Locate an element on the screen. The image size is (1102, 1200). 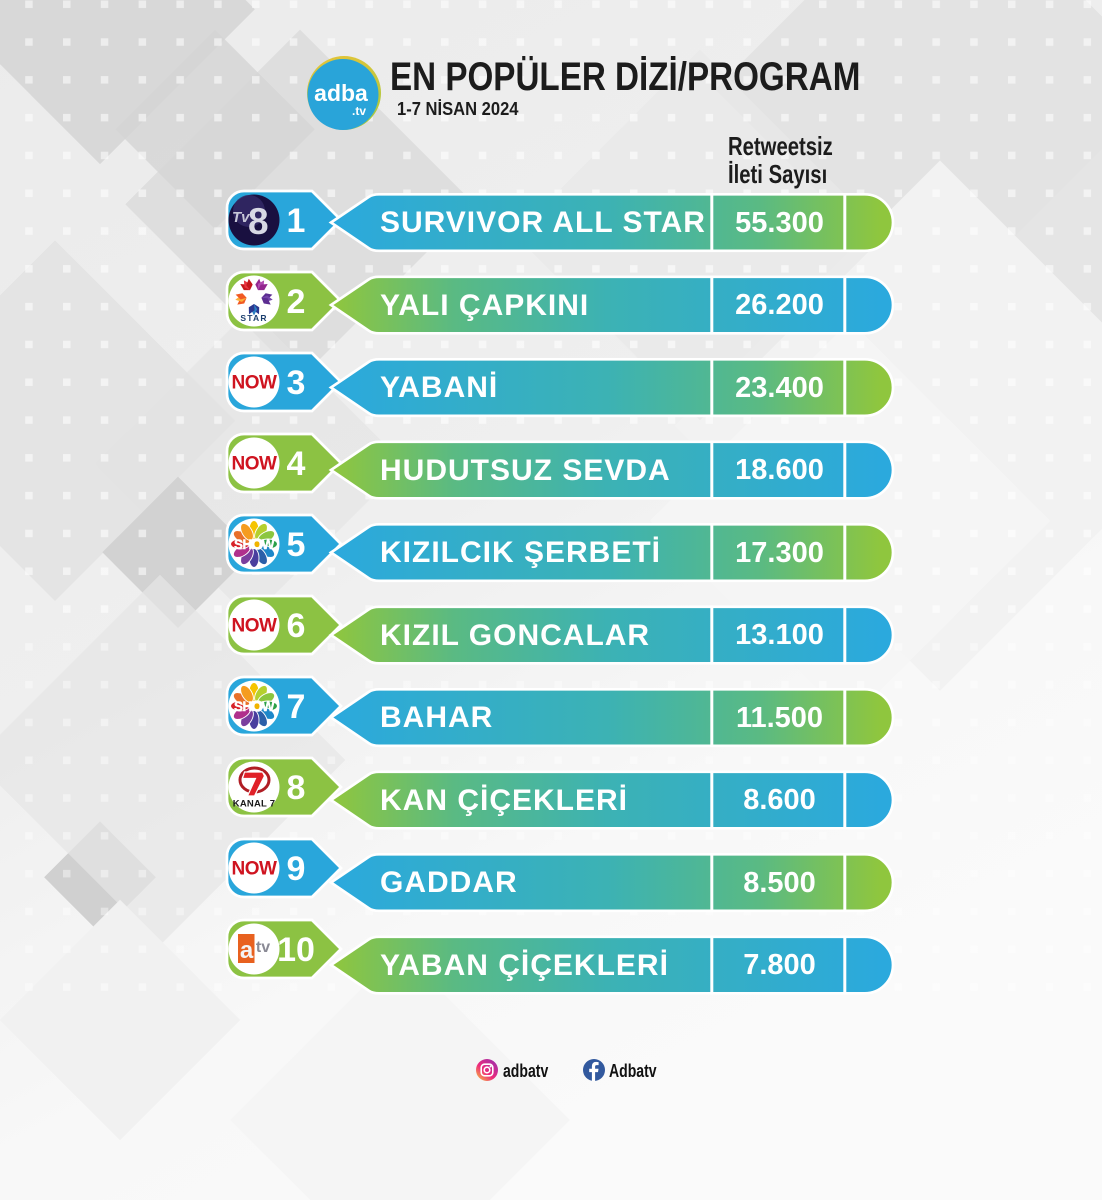
svg-text: adba is located at coordinates (341, 93).